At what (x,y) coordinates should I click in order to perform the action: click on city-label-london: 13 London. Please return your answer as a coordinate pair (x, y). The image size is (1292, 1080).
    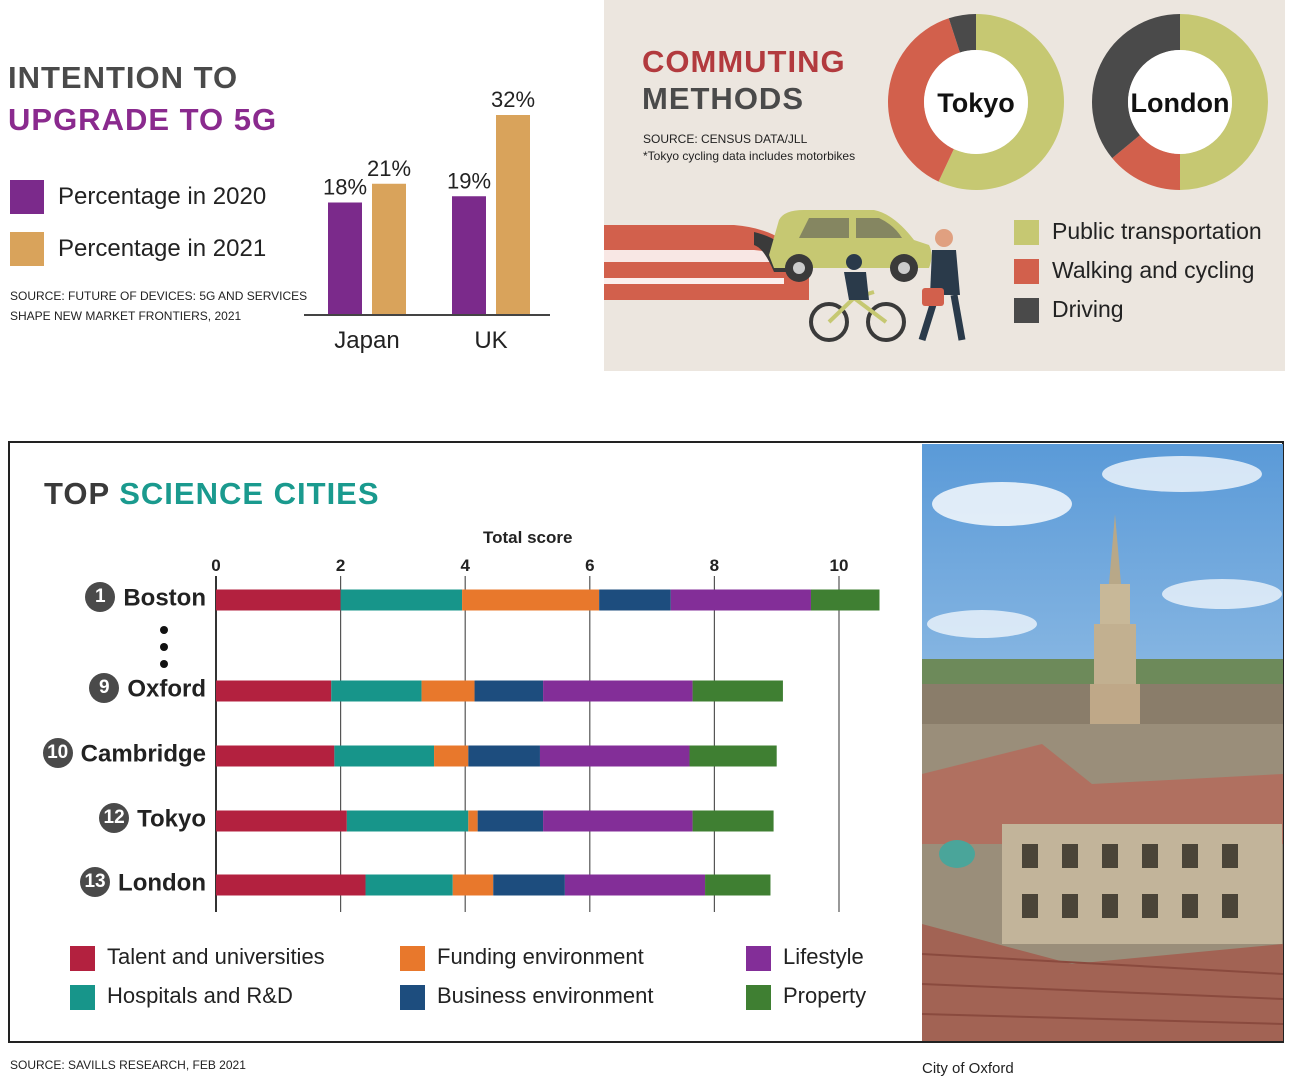
    Looking at the image, I should click on (143, 883).